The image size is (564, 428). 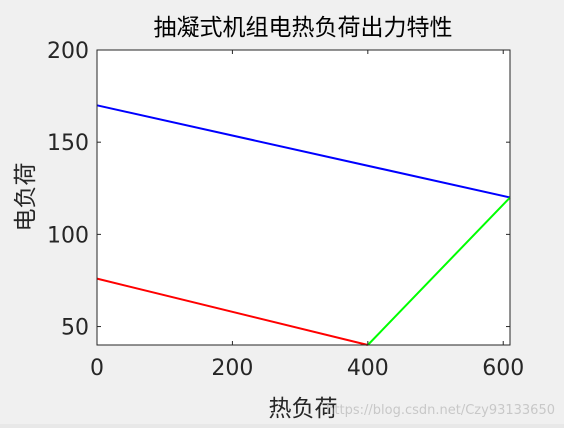 I want to click on y-tick-label-1: 50, so click(x=75, y=328).